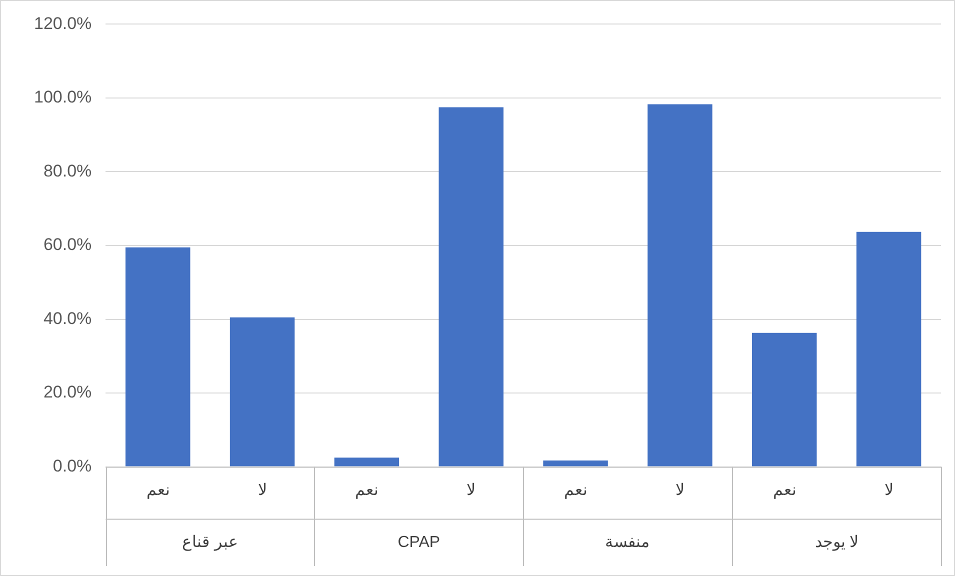 The height and width of the screenshot is (576, 955). I want to click on y-tick-label: 20.0%, so click(67, 392).